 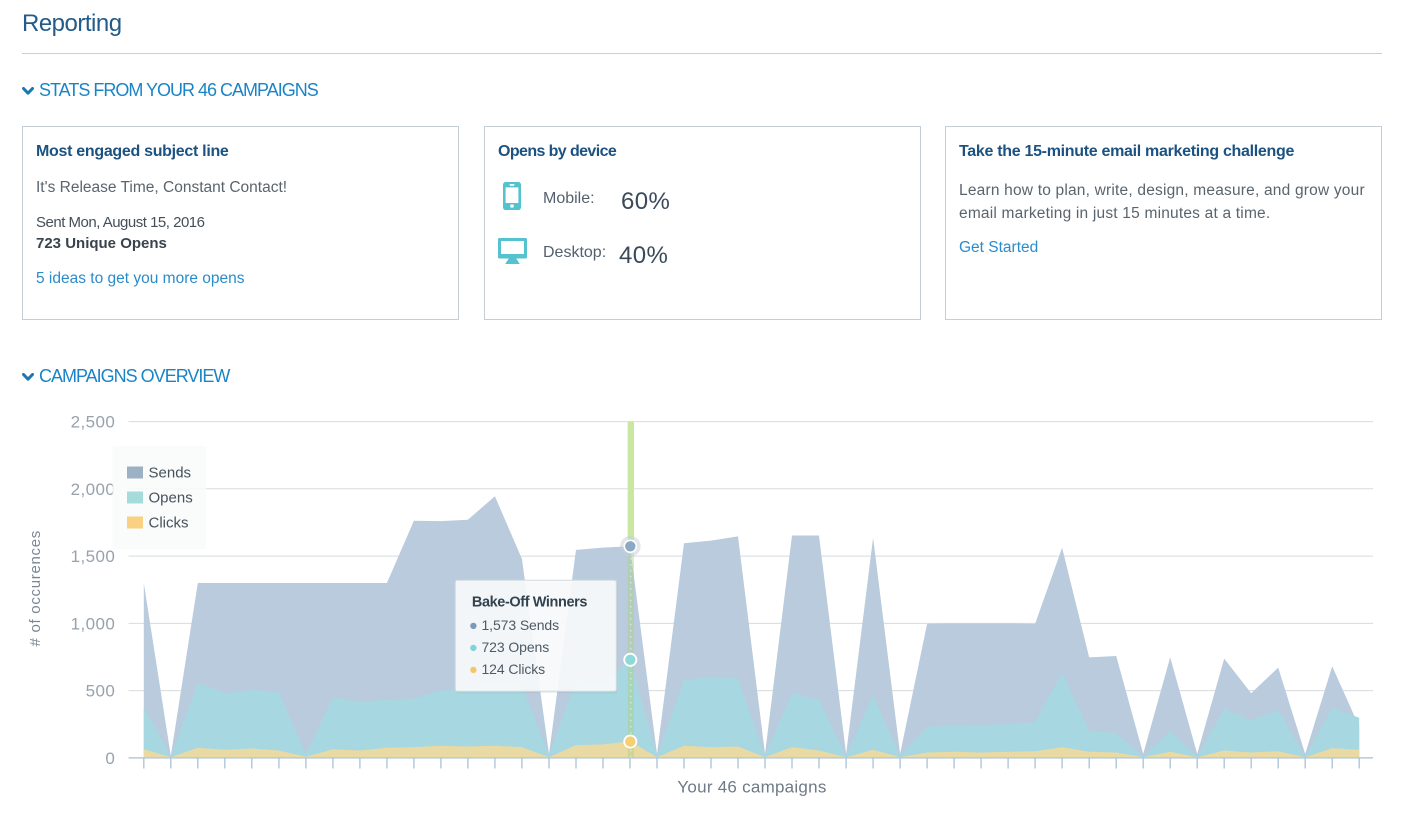 I want to click on svg-text: 1,000, so click(x=93, y=623).